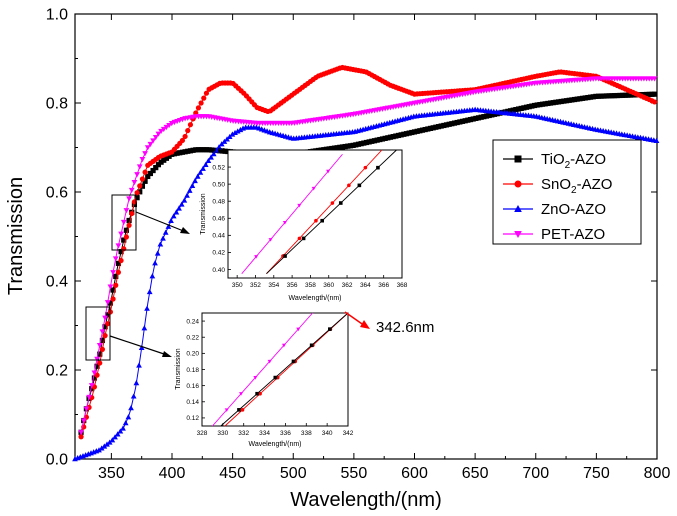  I want to click on annotation-label: 342.6nm, so click(405, 327).